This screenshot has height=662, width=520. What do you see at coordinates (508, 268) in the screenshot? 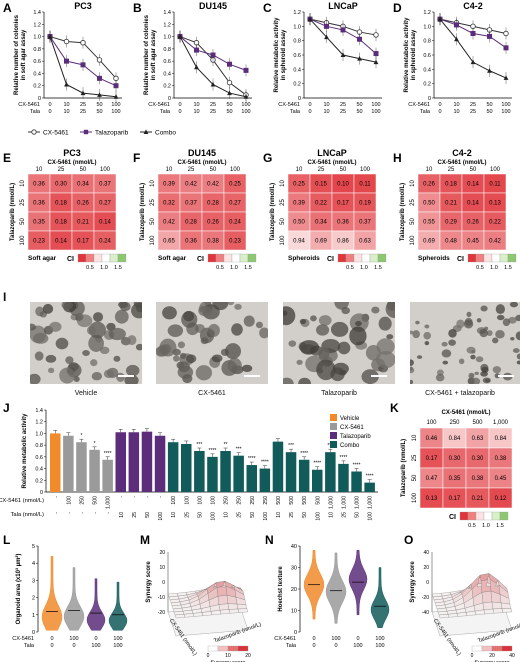
I see `ci-scale-tick: 1.5` at bounding box center [508, 268].